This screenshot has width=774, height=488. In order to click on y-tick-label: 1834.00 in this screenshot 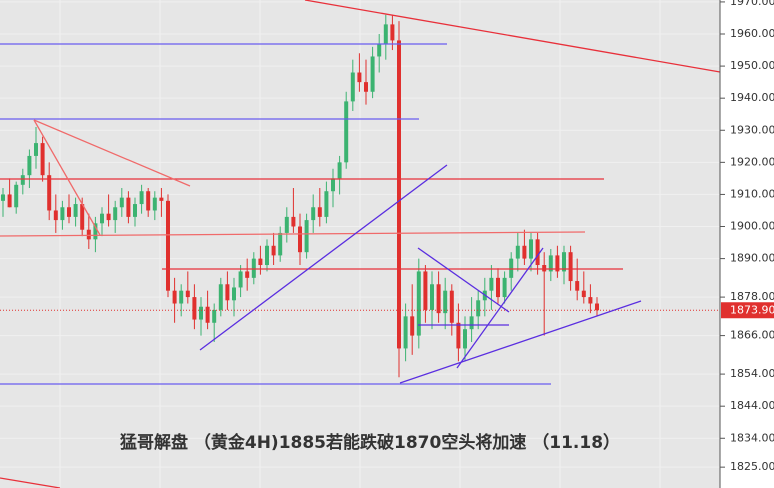, I will do `click(752, 437)`.